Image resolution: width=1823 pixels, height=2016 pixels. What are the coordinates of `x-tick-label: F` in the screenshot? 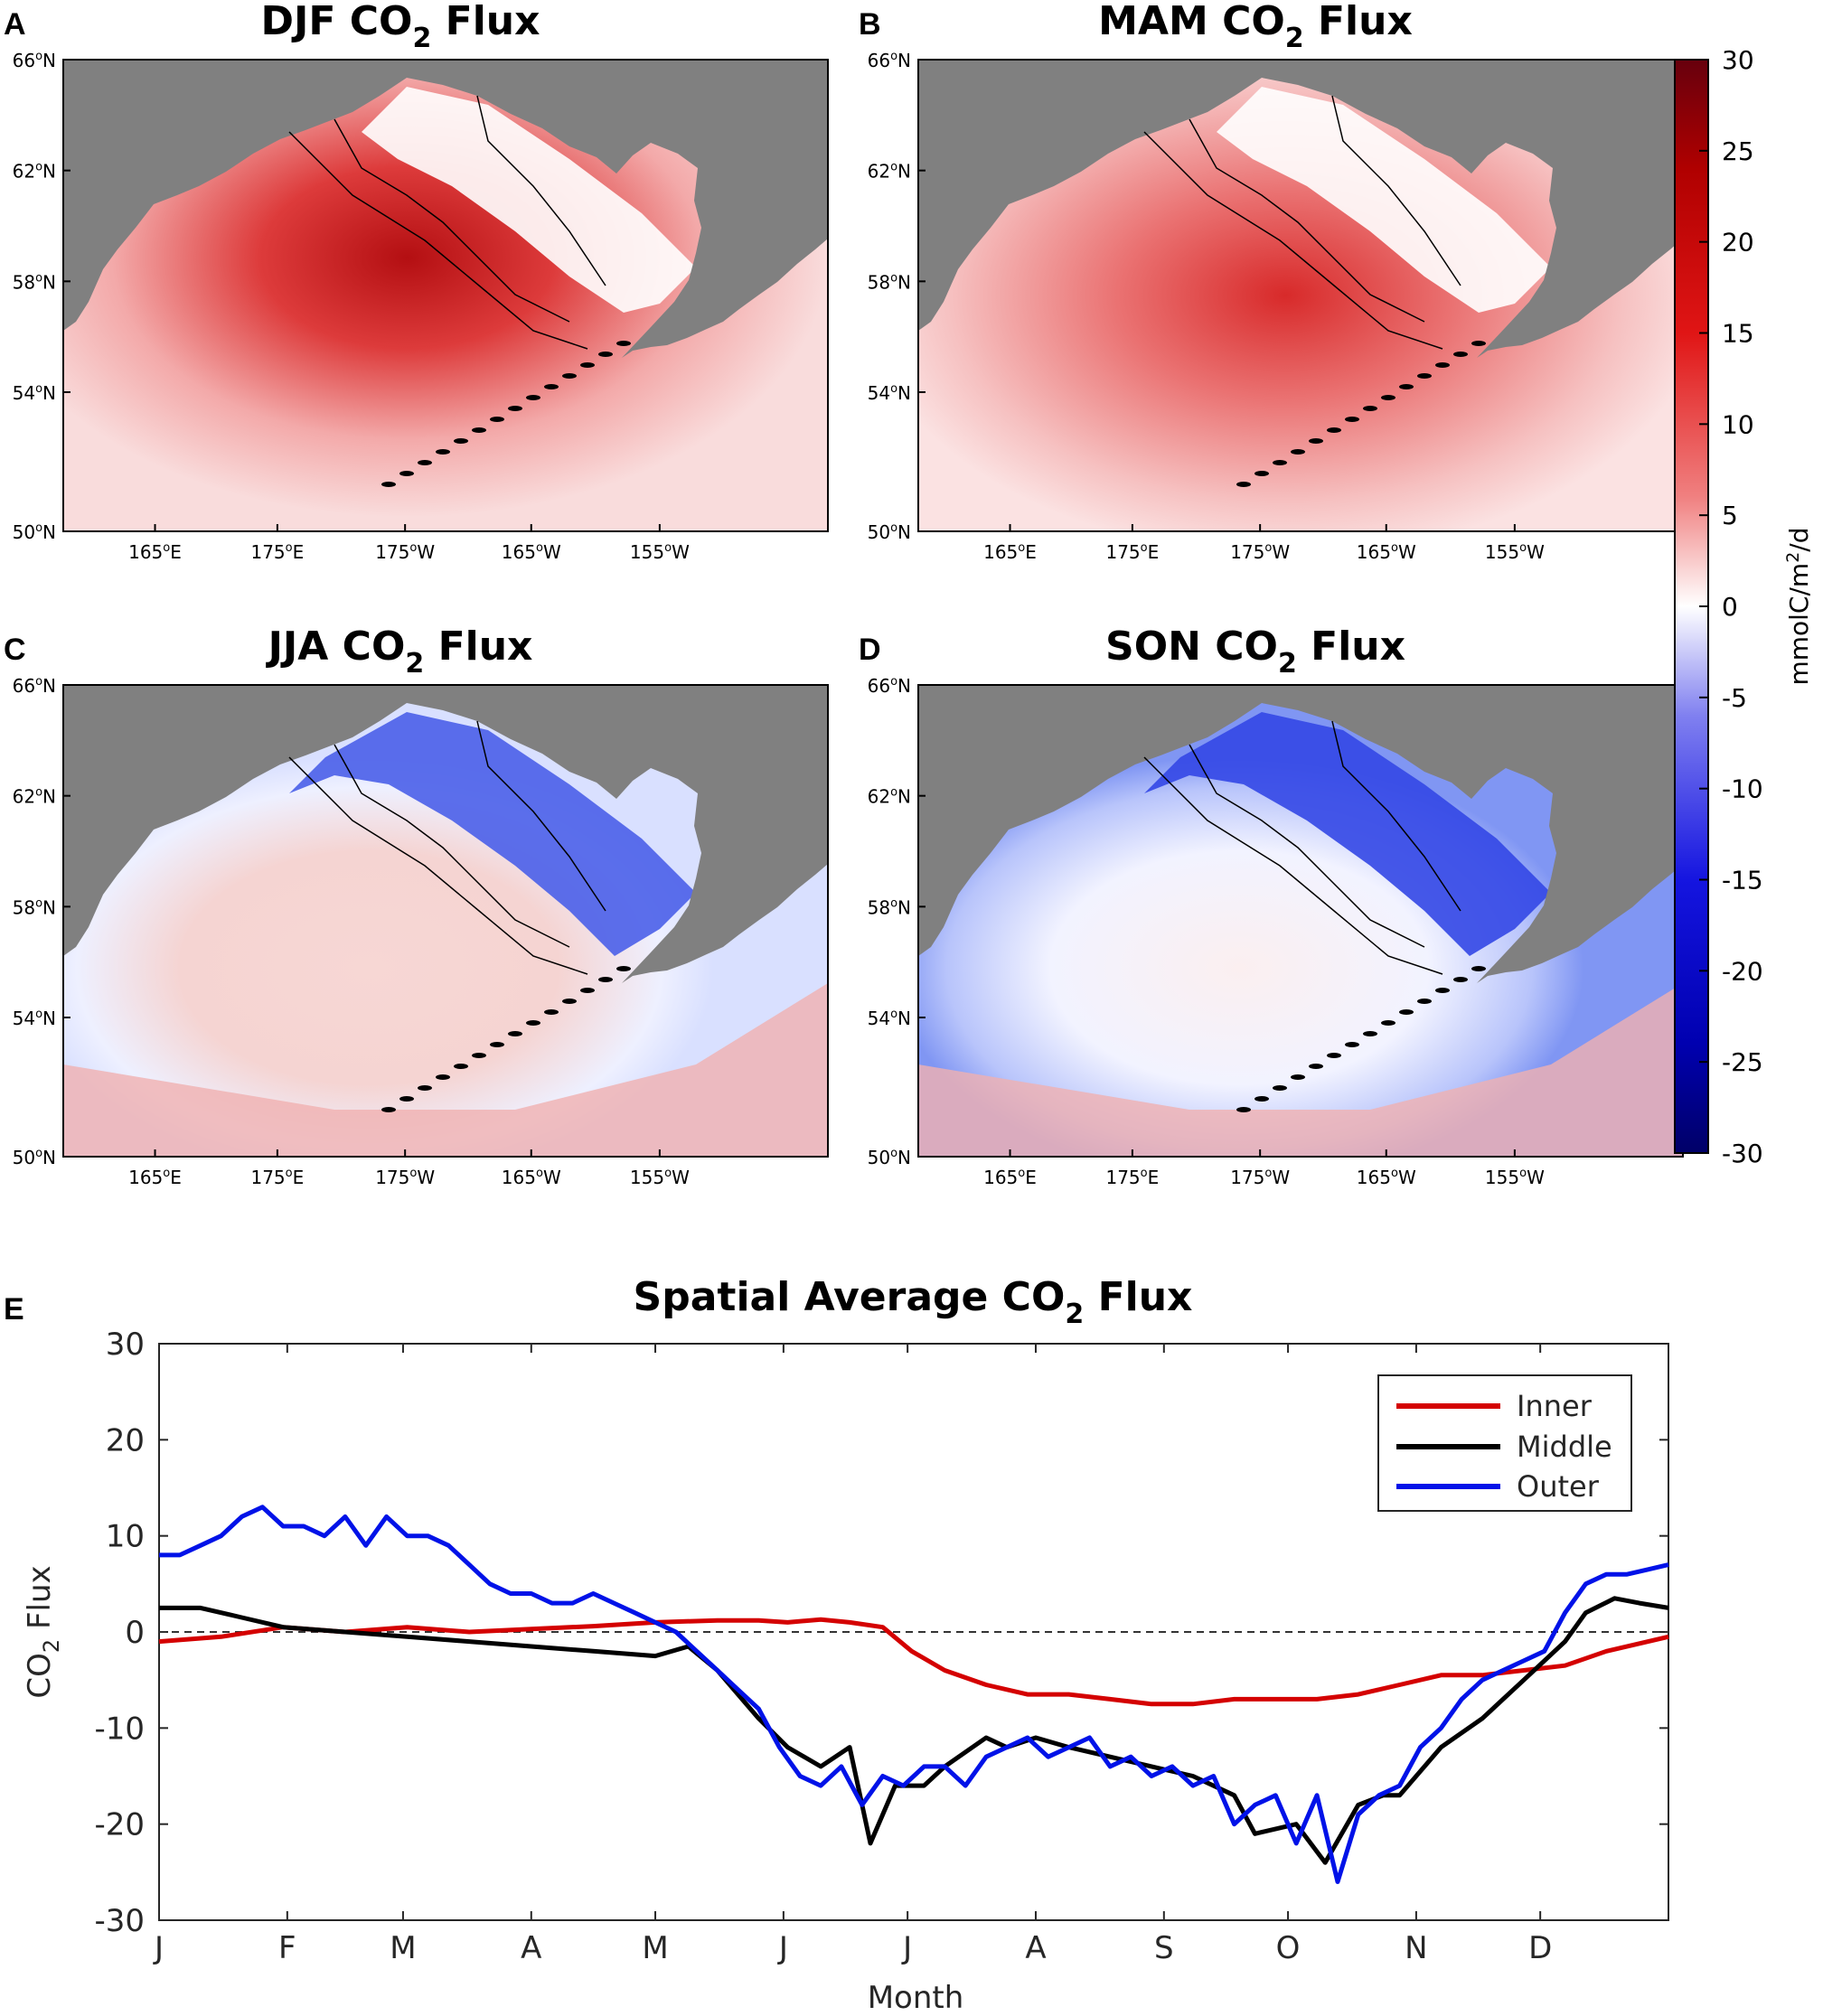 It's located at (287, 1948).